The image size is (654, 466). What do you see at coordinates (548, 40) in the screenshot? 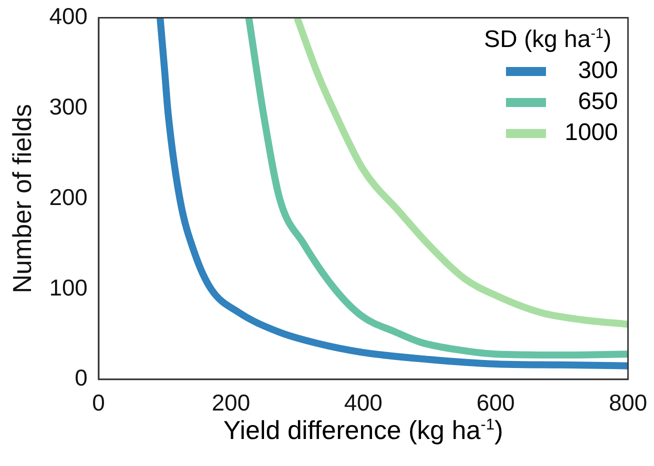
I see `legend-title: SD (kg ha$^{-1}$)` at bounding box center [548, 40].